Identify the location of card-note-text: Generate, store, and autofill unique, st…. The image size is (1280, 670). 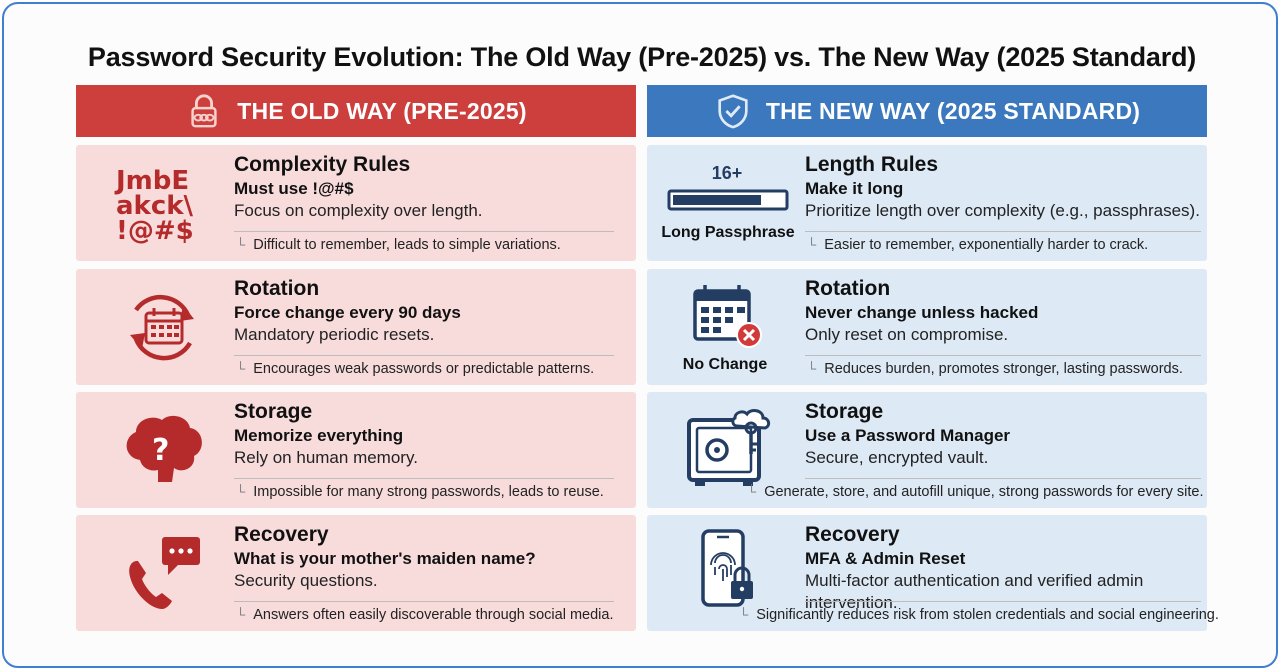
(984, 492).